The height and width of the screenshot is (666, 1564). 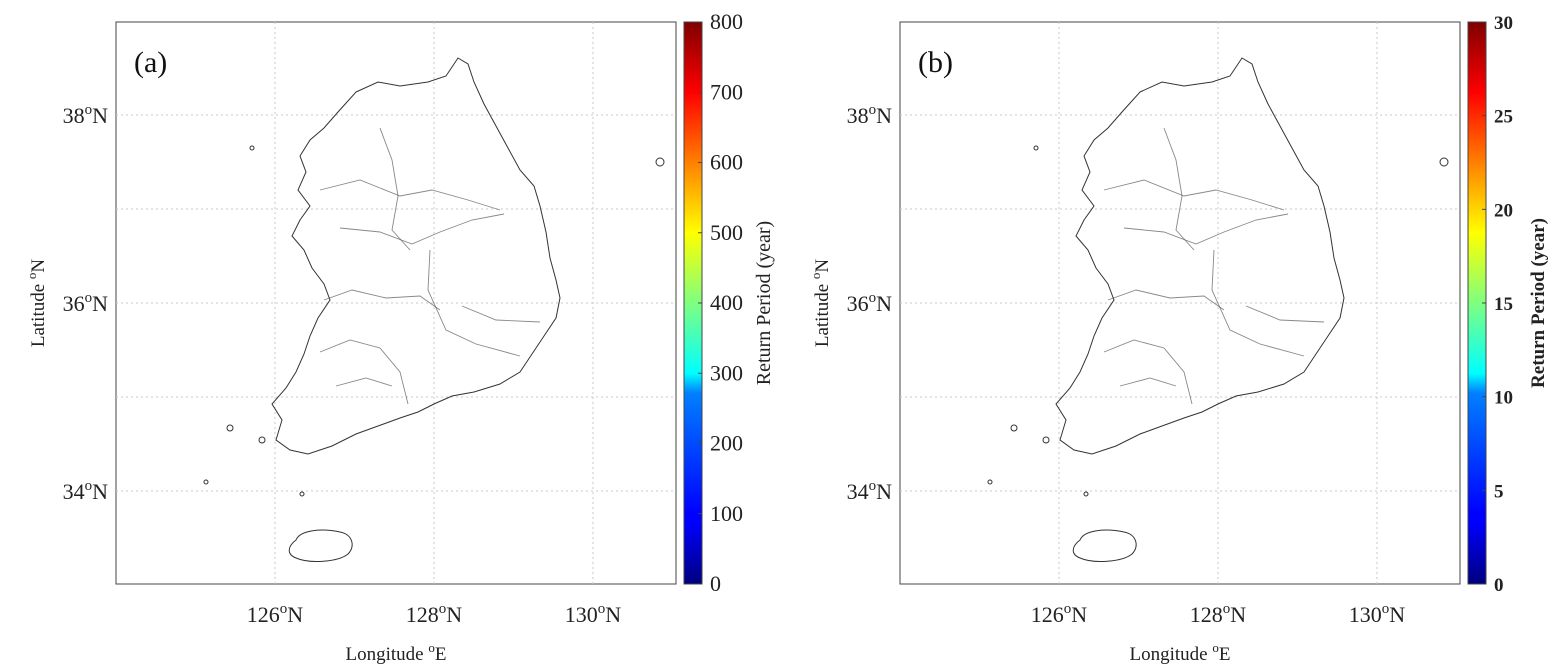 What do you see at coordinates (726, 443) in the screenshot?
I see `colorbar-tick-label: 200` at bounding box center [726, 443].